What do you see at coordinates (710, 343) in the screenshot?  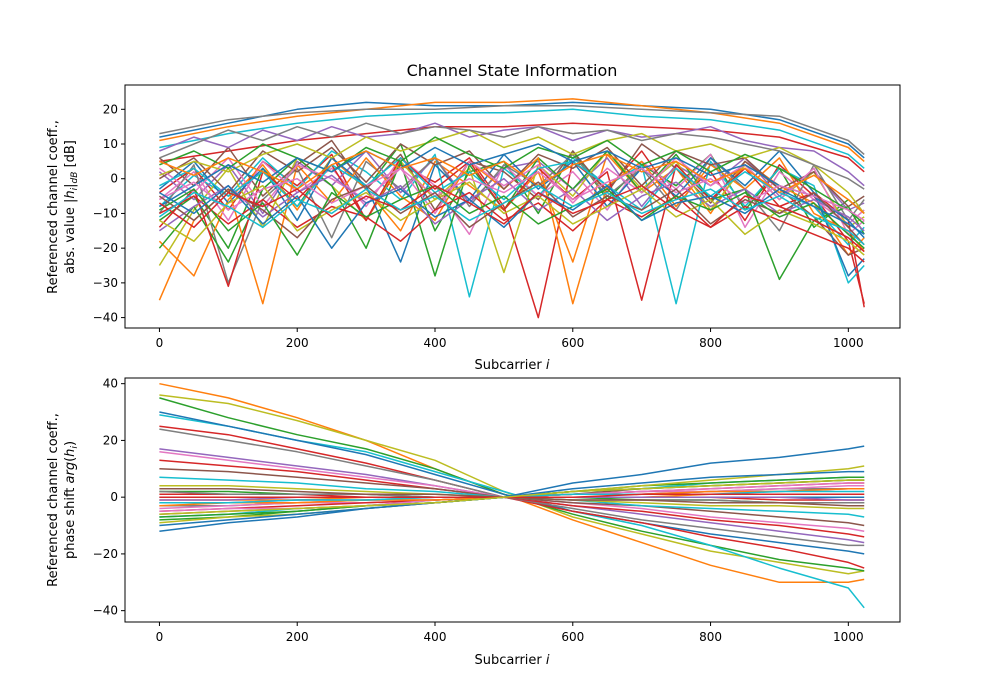 I see `top-x-tick-label: 800` at bounding box center [710, 343].